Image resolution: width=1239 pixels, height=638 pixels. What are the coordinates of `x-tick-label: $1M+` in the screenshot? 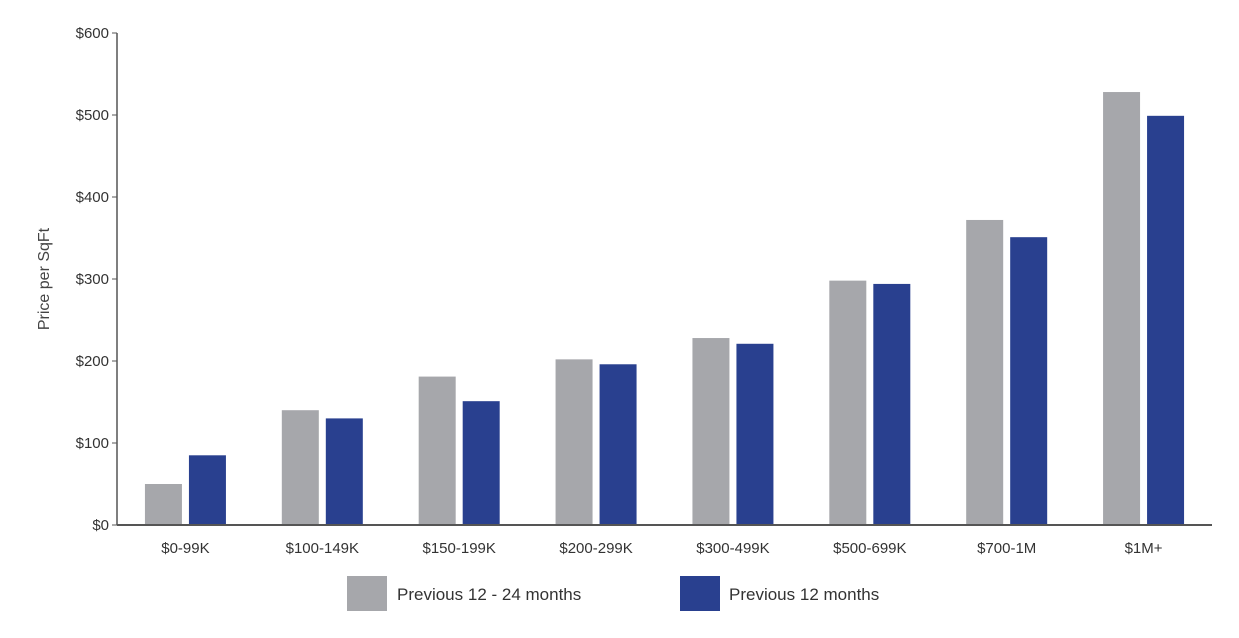 It's located at (1144, 548).